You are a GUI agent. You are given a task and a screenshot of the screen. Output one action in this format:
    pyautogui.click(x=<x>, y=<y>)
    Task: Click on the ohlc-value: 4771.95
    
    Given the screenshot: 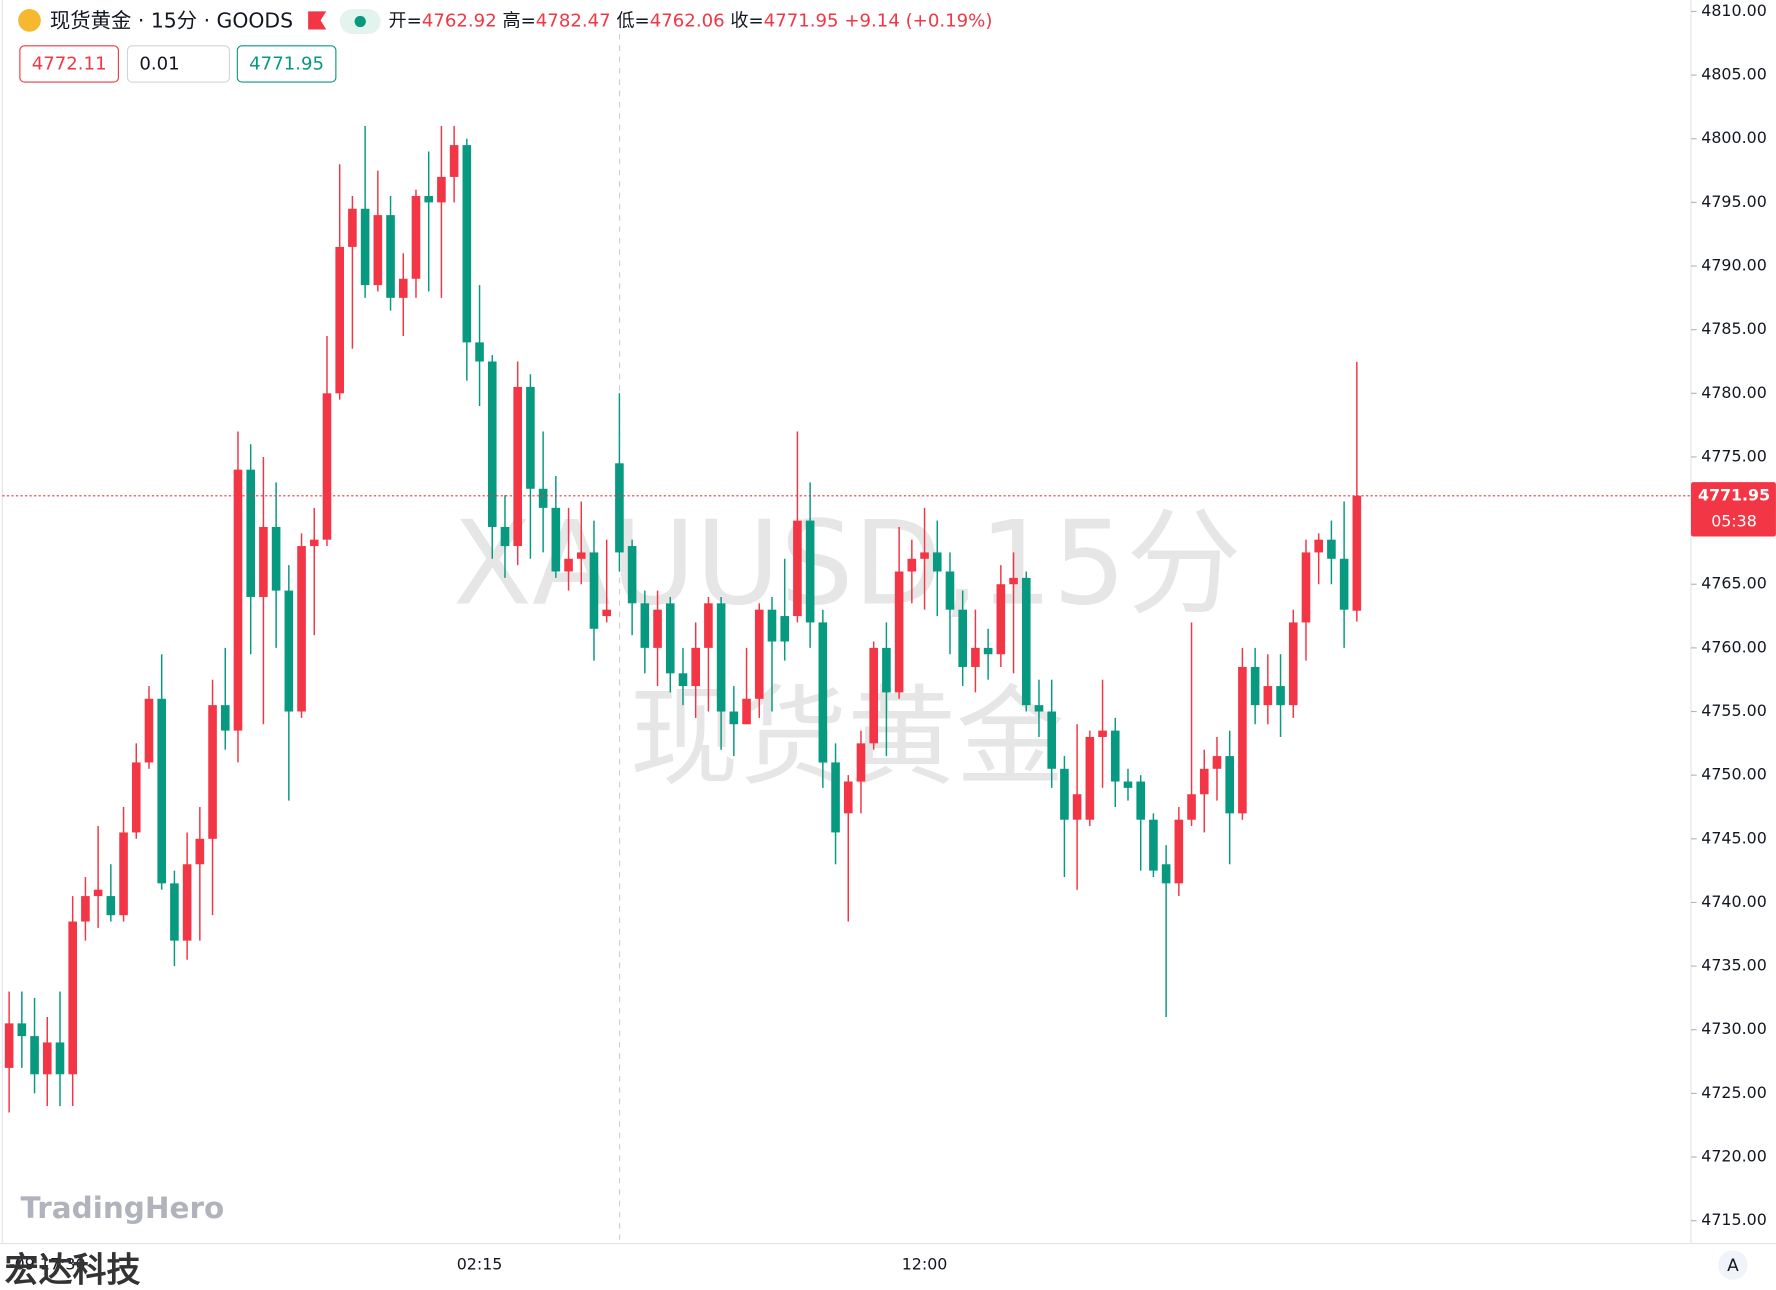 What is the action you would take?
    pyautogui.click(x=801, y=21)
    